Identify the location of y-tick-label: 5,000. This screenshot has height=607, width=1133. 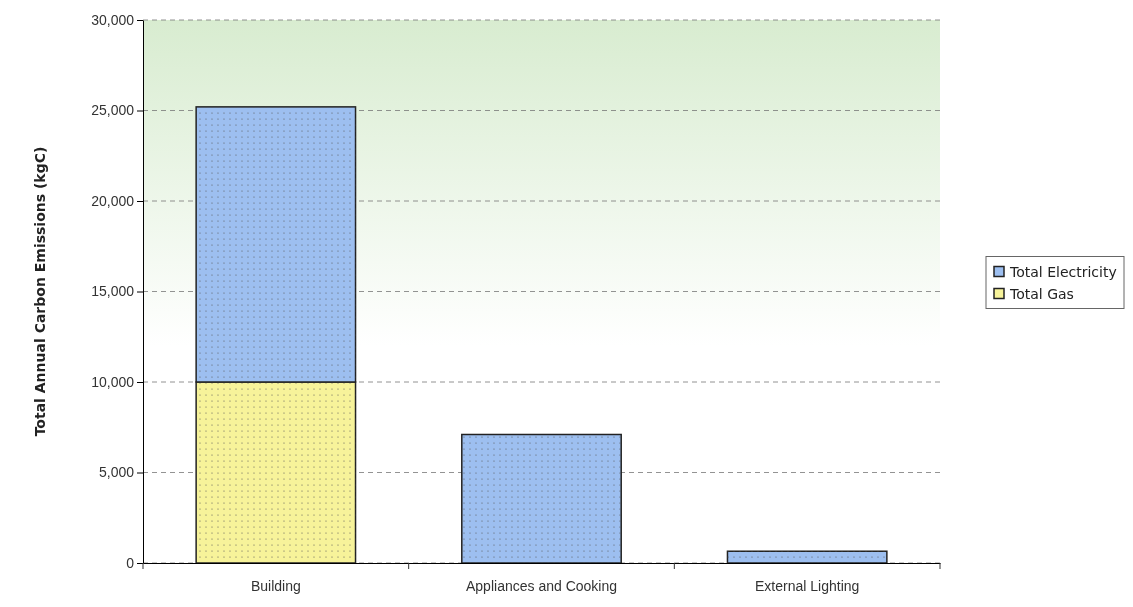
(116, 472).